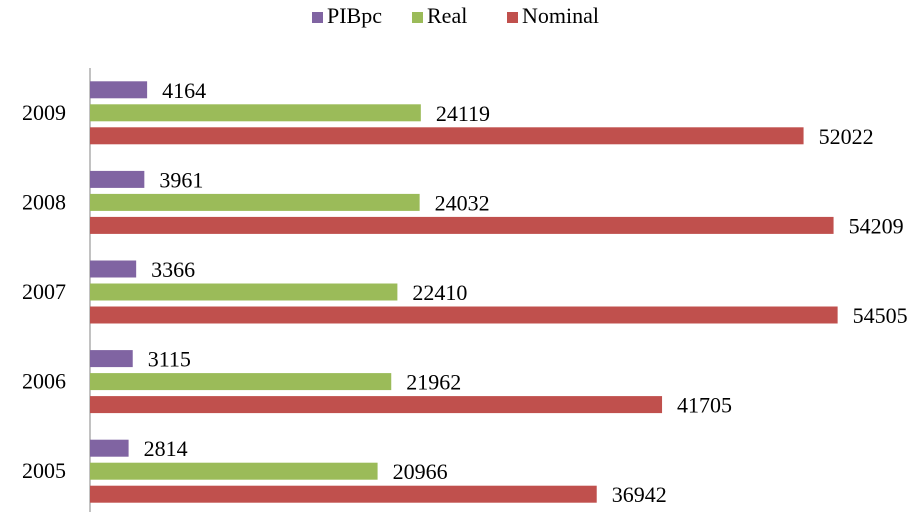  What do you see at coordinates (876, 225) in the screenshot?
I see `data-label: 54209` at bounding box center [876, 225].